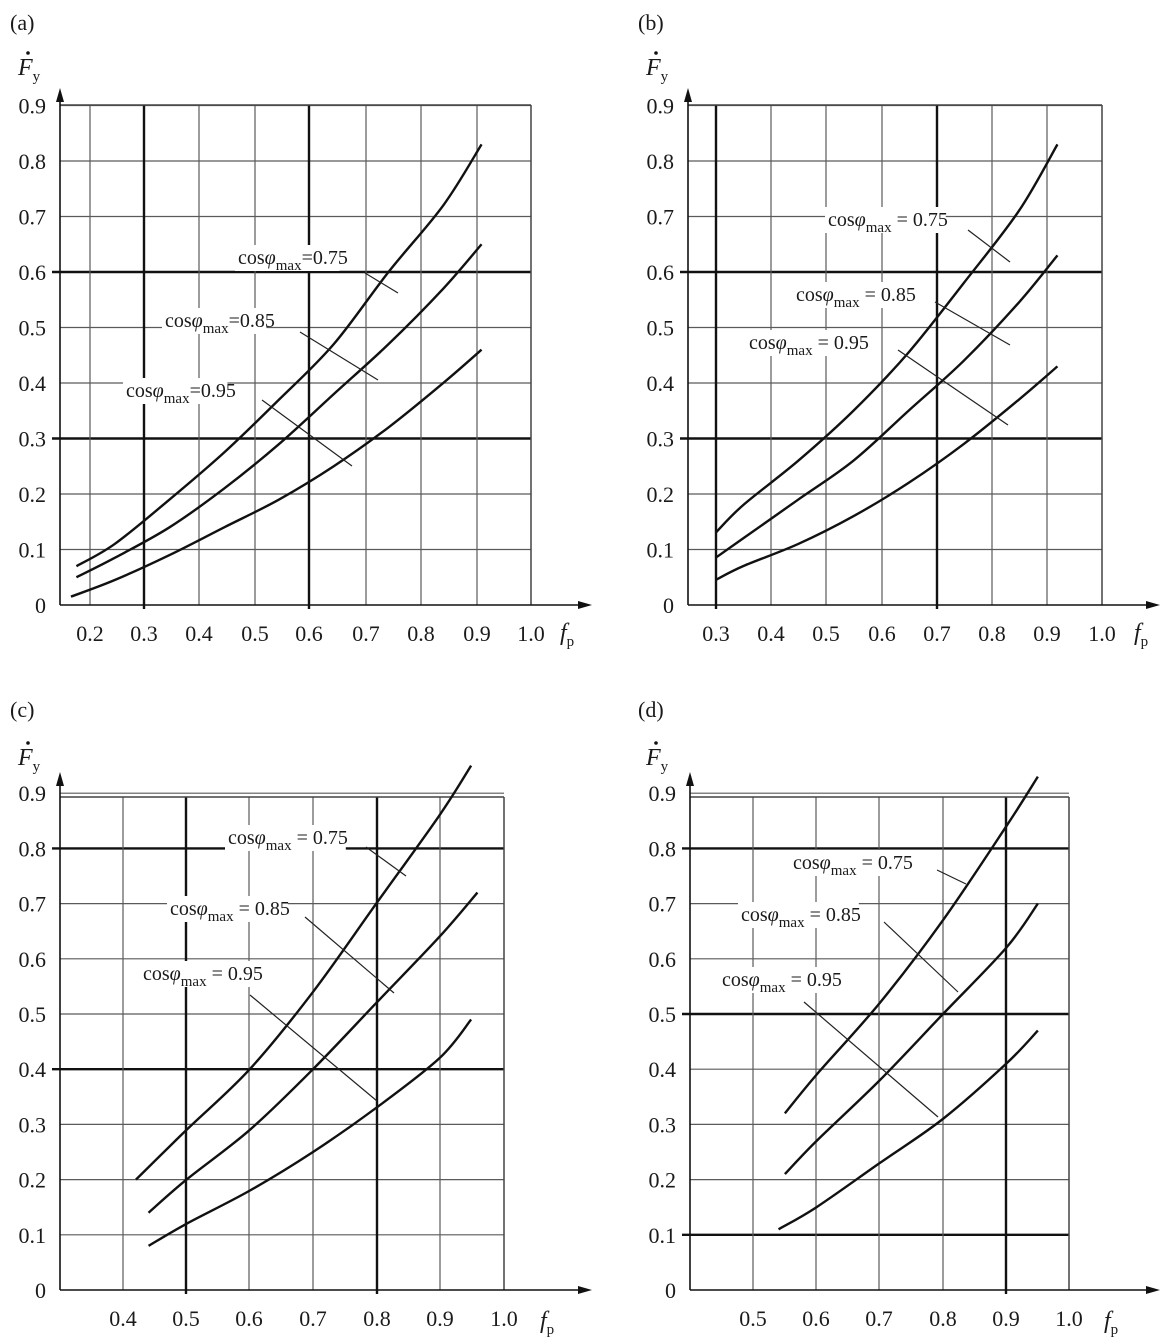 This screenshot has height=1340, width=1164. What do you see at coordinates (181, 393) in the screenshot?
I see `annotation-label: cosφmax=0.95` at bounding box center [181, 393].